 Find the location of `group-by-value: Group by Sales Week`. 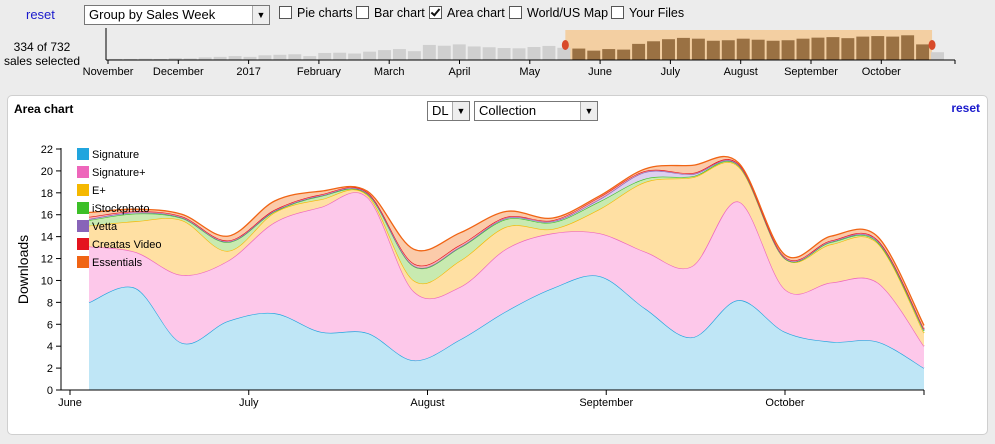

group-by-value: Group by Sales Week is located at coordinates (152, 14).